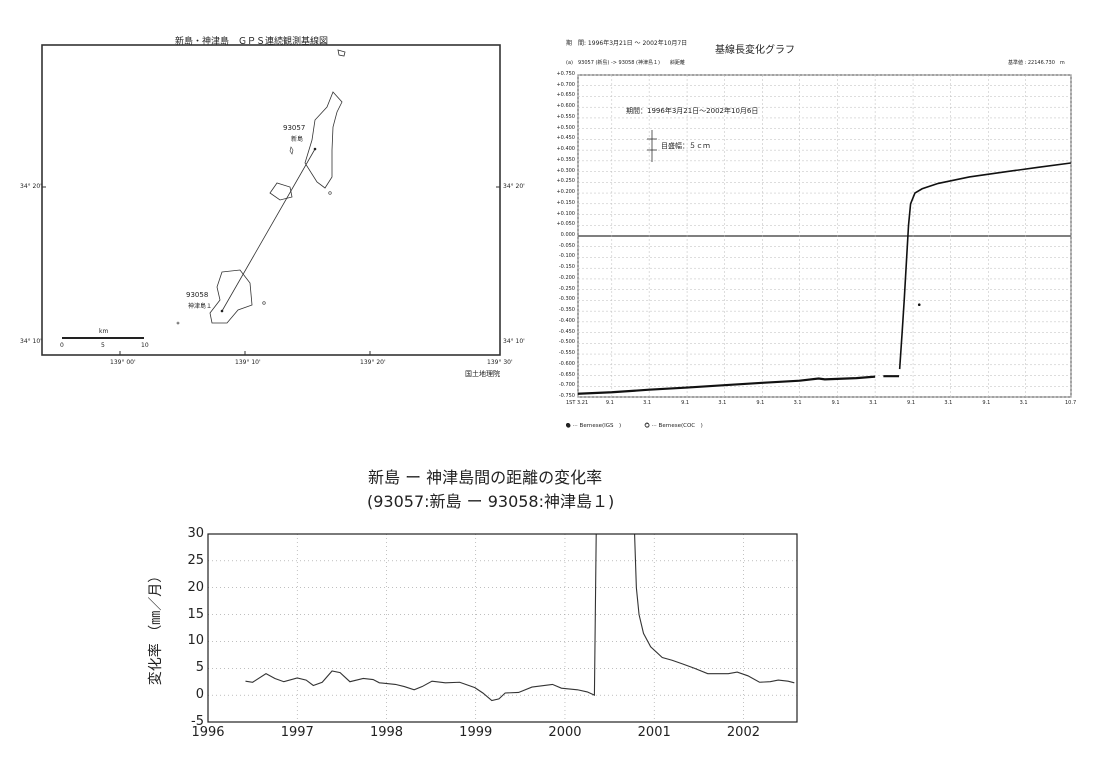  What do you see at coordinates (482, 374) in the screenshot?
I see `map-credit: 国土地理院` at bounding box center [482, 374].